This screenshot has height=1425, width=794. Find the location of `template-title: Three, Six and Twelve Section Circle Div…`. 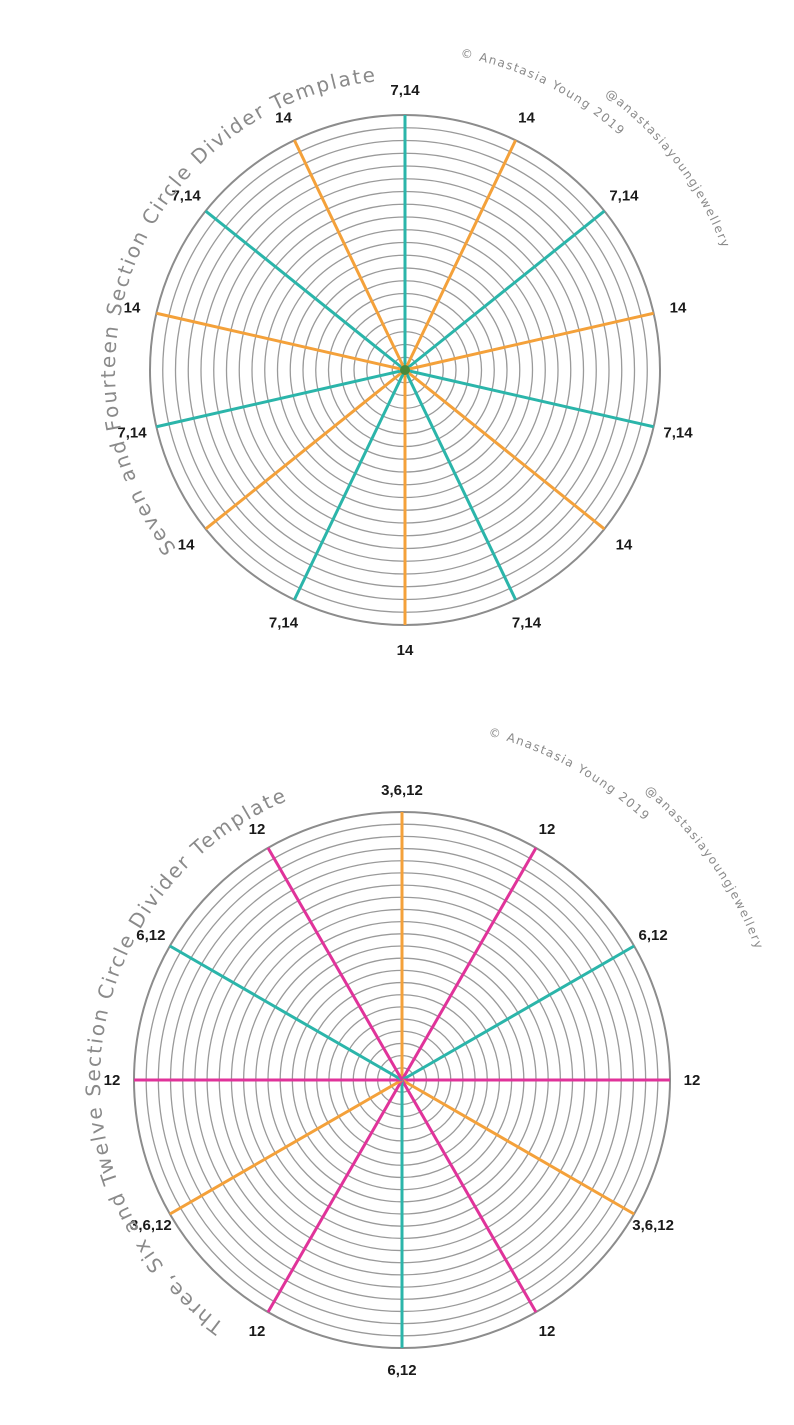

template-title: Three, Six and Twelve Section Circle Div… is located at coordinates (186, 1062).